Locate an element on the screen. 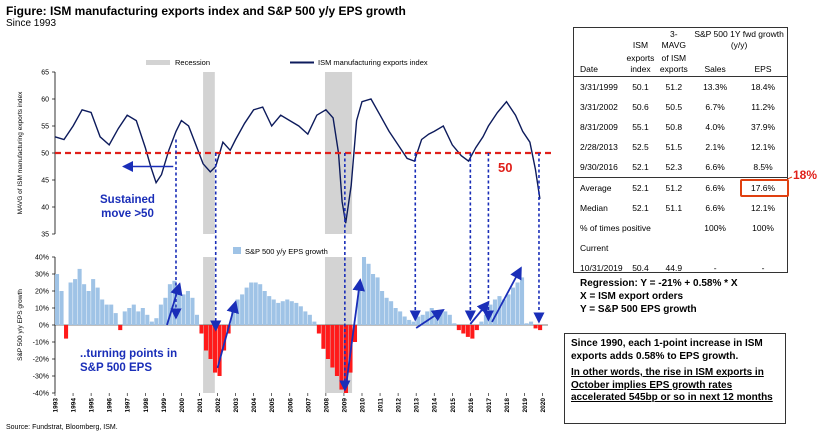  turning-annotation: ..turning points in S&P 500 EPS is located at coordinates (128, 361).